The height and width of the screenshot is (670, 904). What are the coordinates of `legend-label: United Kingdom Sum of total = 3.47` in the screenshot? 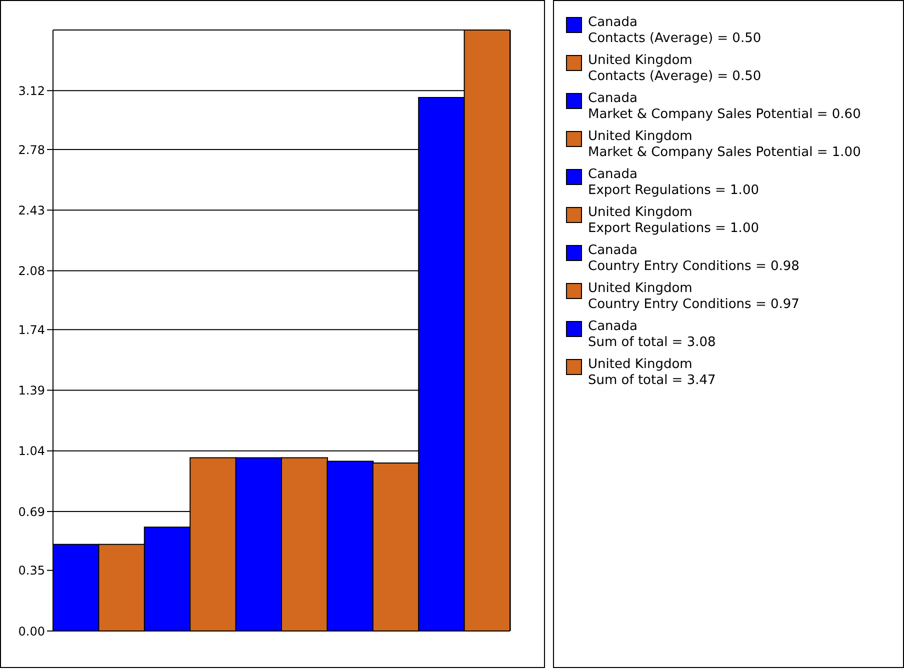 It's located at (652, 373).